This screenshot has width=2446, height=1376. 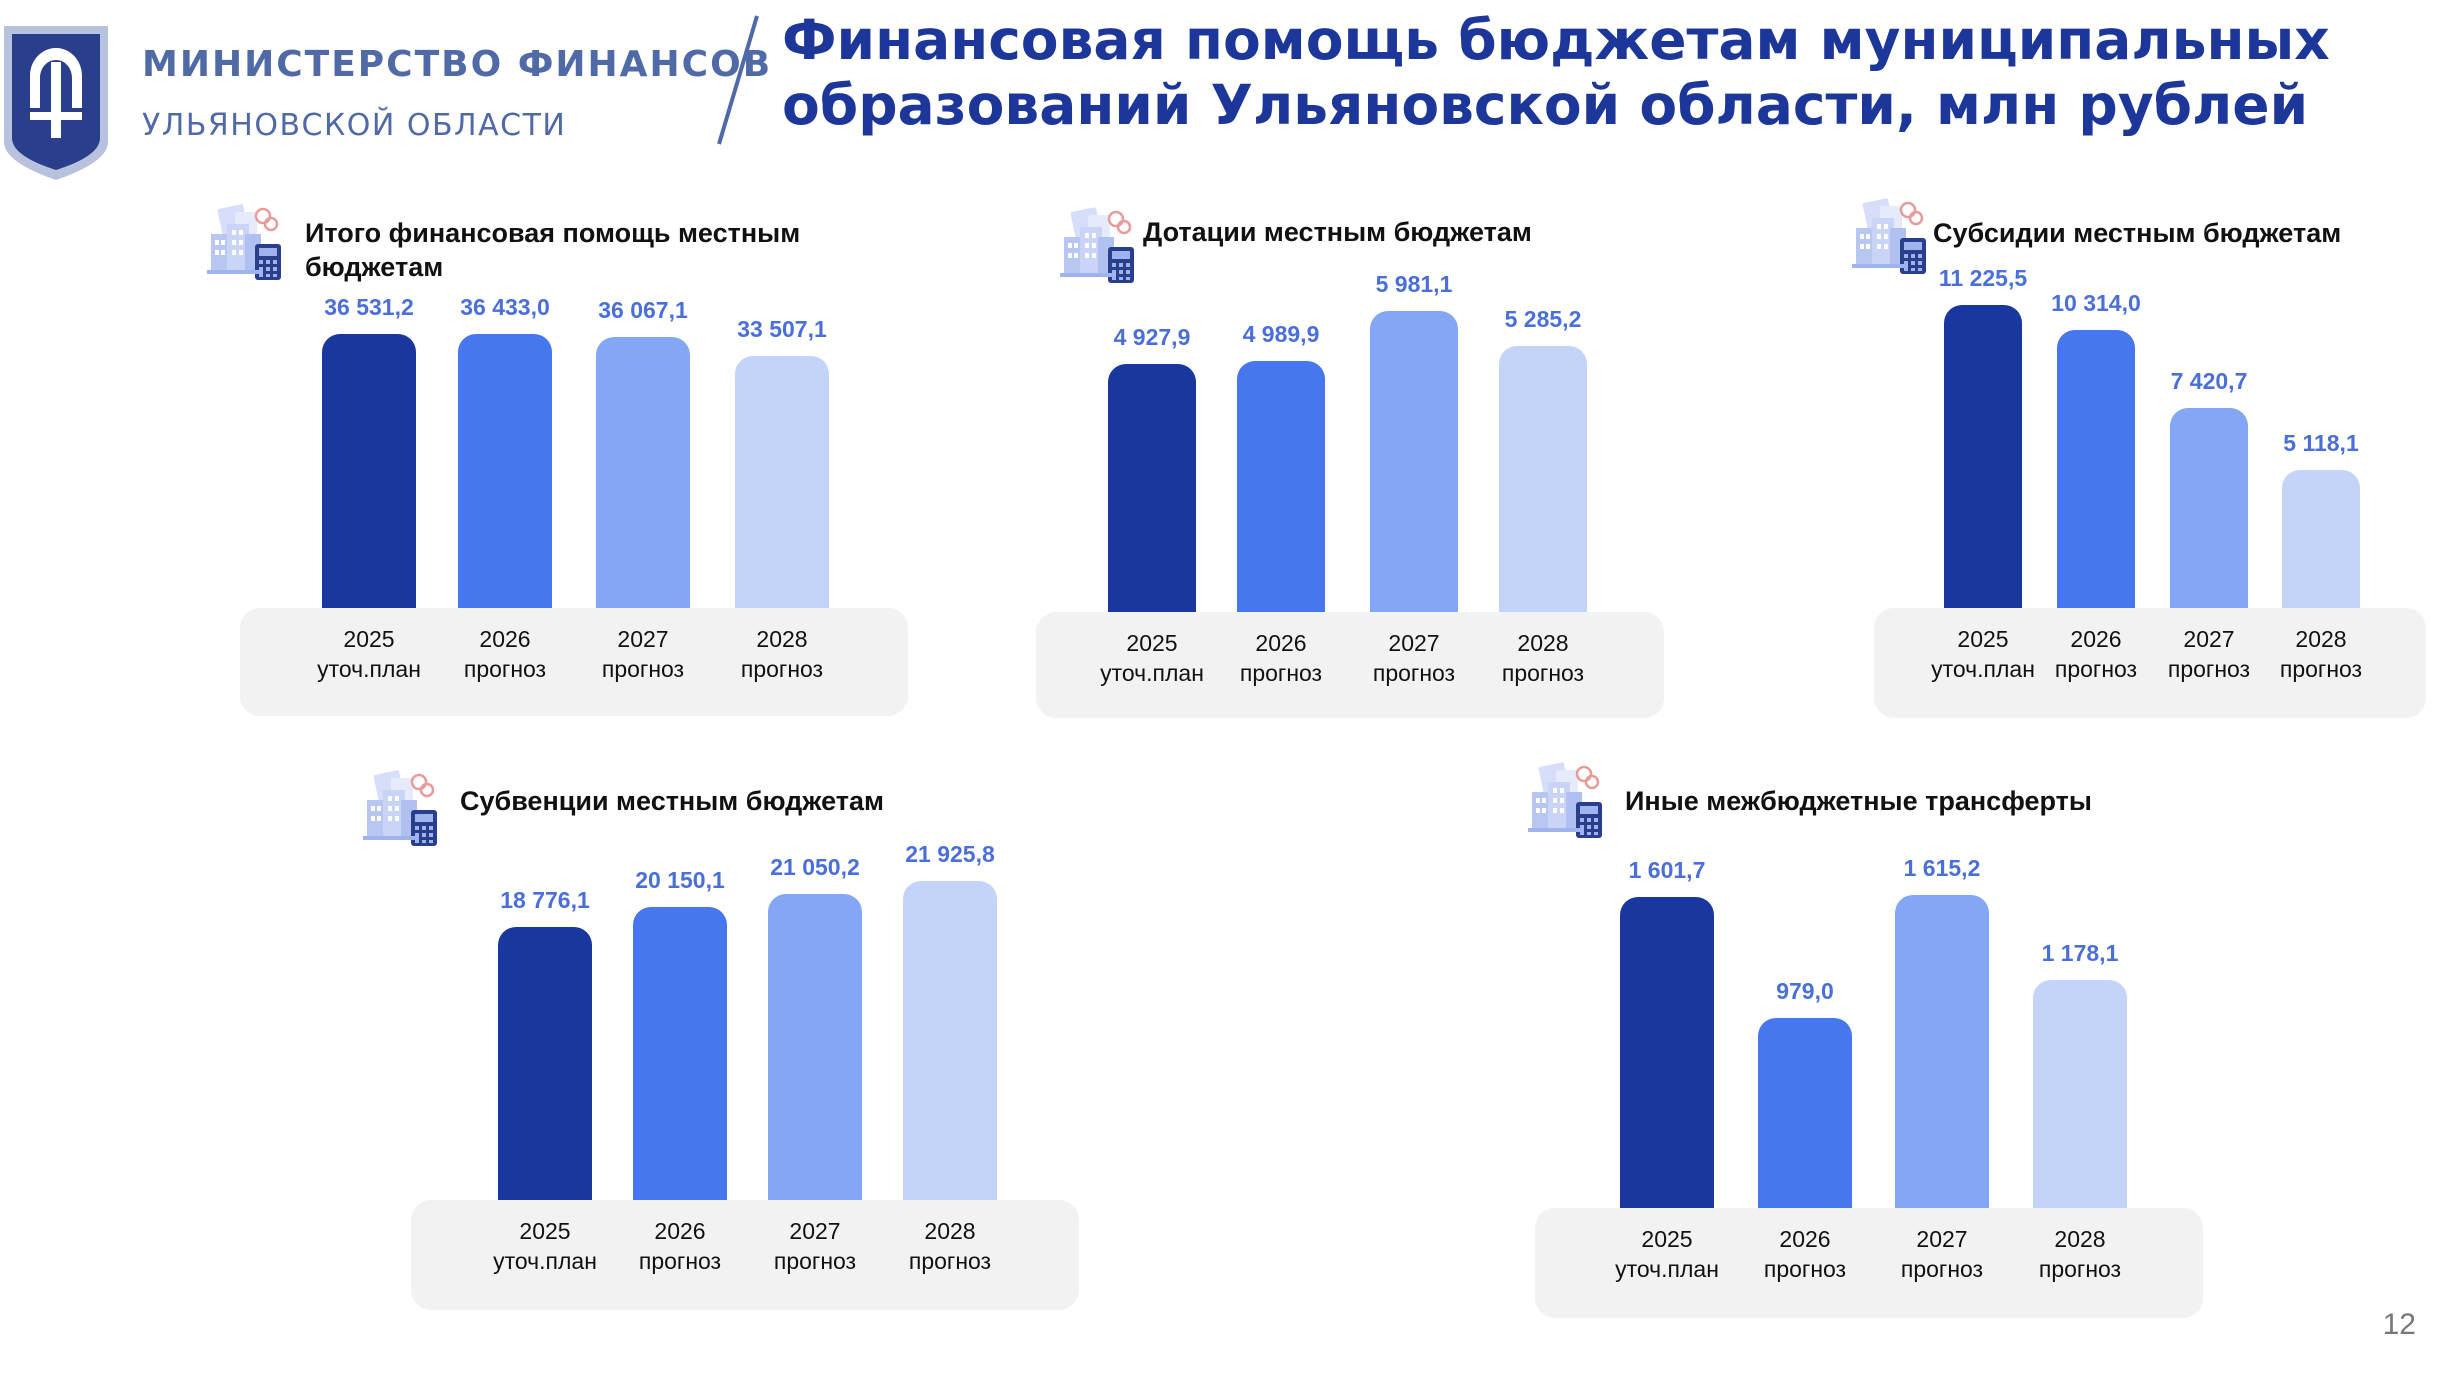 I want to click on data-label: 36 067,1, so click(x=643, y=310).